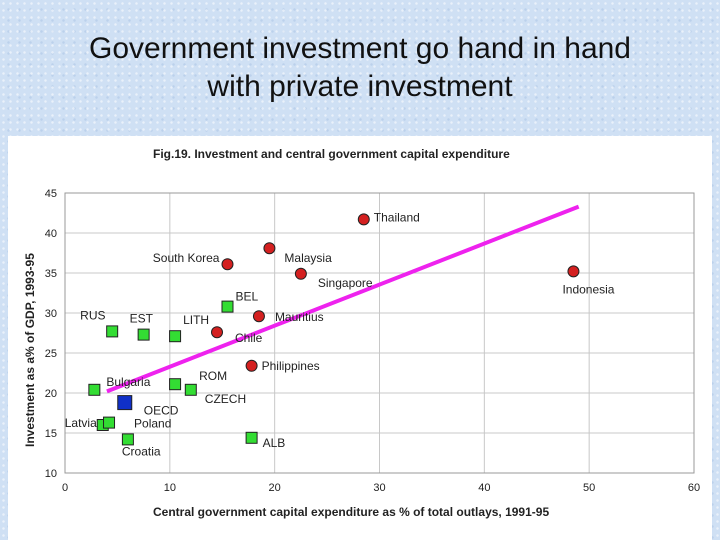 This screenshot has height=540, width=720. I want to click on point-alb, so click(251, 437).